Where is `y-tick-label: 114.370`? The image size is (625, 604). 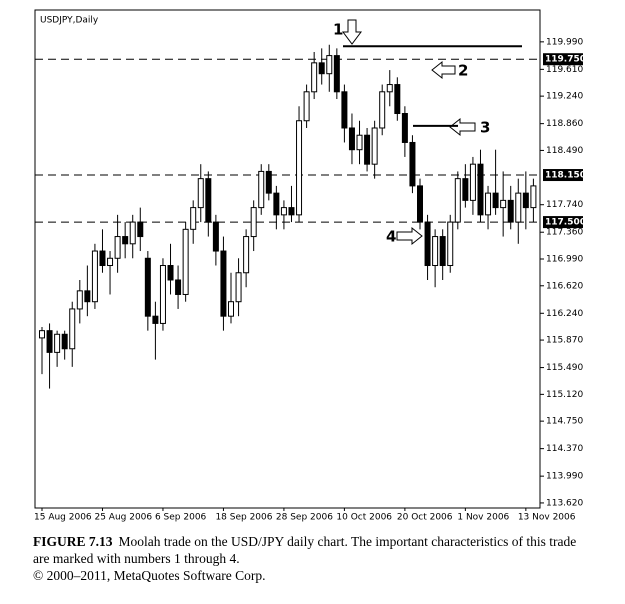
y-tick-label: 114.370 is located at coordinates (564, 449).